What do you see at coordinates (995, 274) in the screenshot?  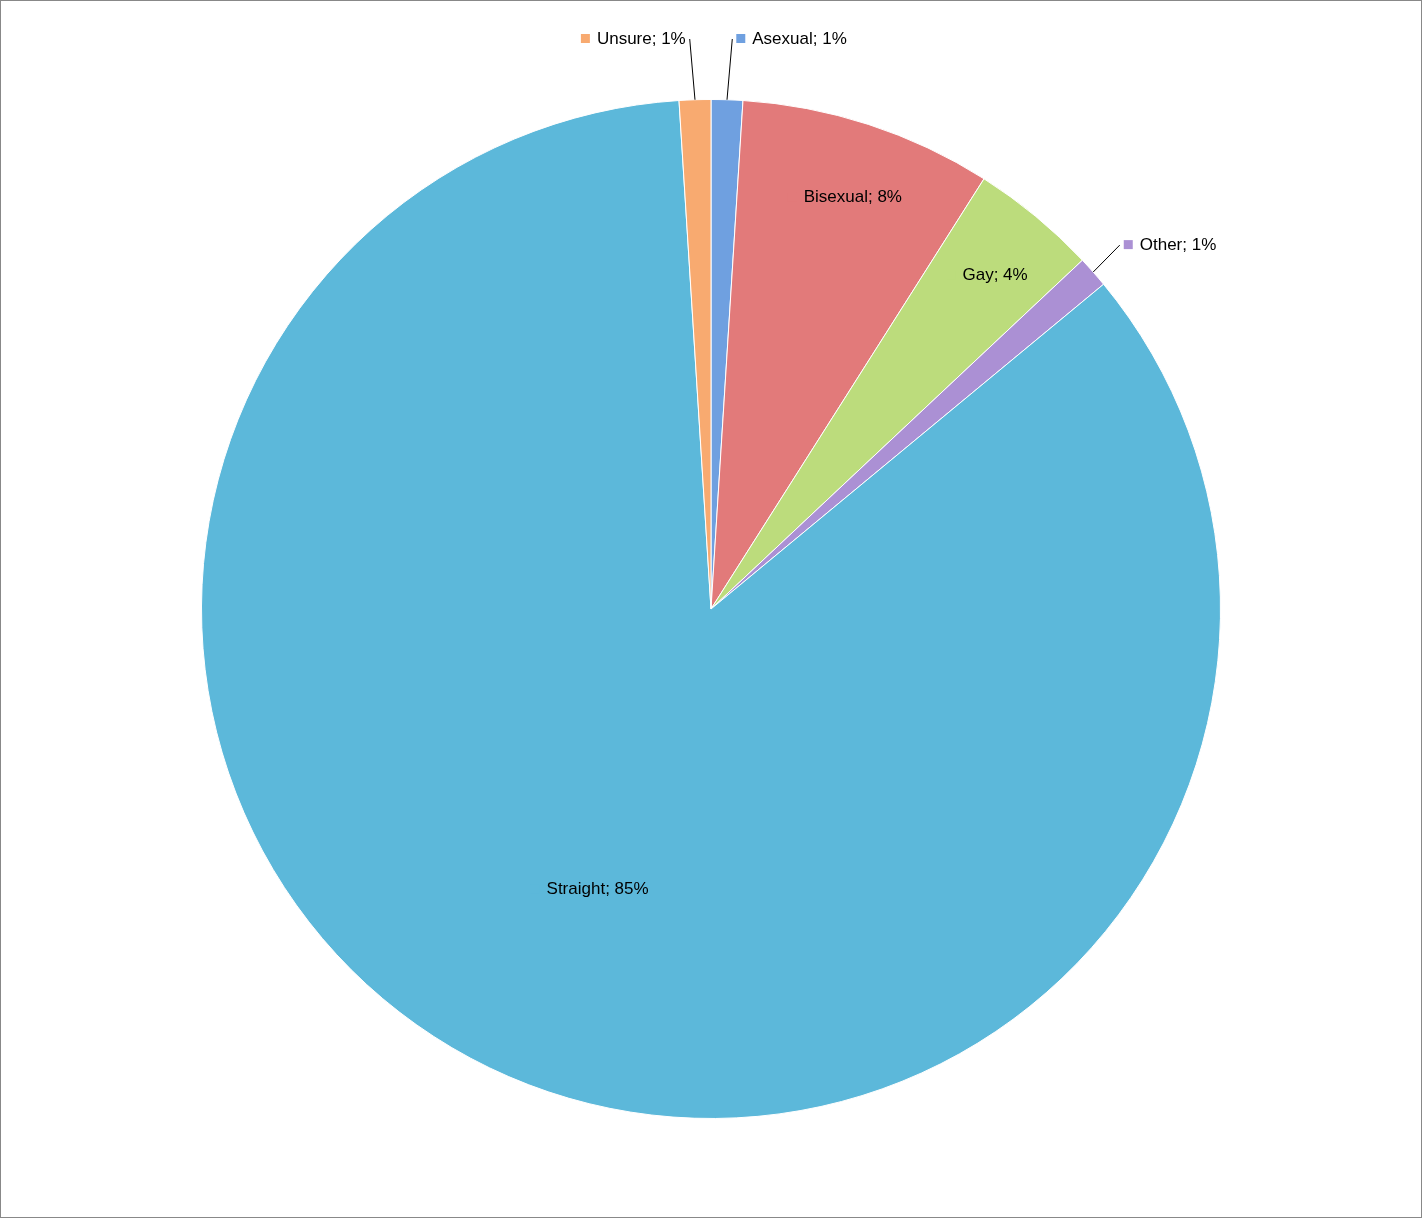 I see `slice-label: Gay; 4%` at bounding box center [995, 274].